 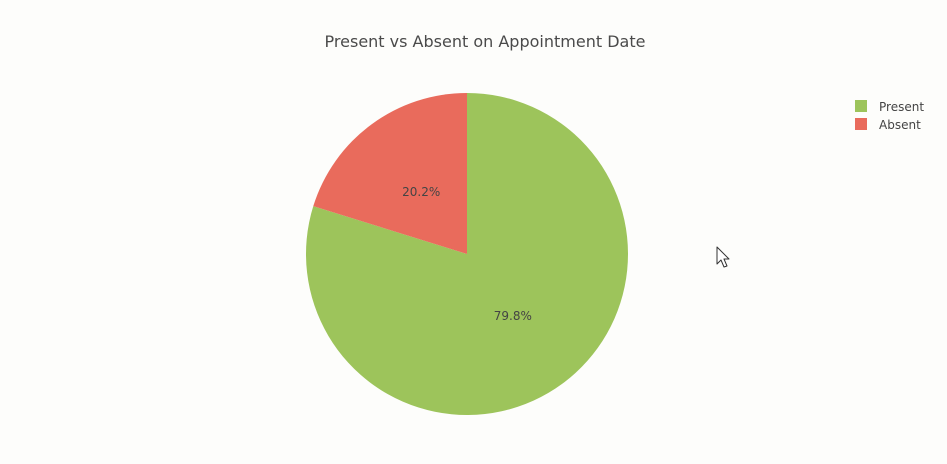 What do you see at coordinates (901, 107) in the screenshot?
I see `legend-label-present: Present` at bounding box center [901, 107].